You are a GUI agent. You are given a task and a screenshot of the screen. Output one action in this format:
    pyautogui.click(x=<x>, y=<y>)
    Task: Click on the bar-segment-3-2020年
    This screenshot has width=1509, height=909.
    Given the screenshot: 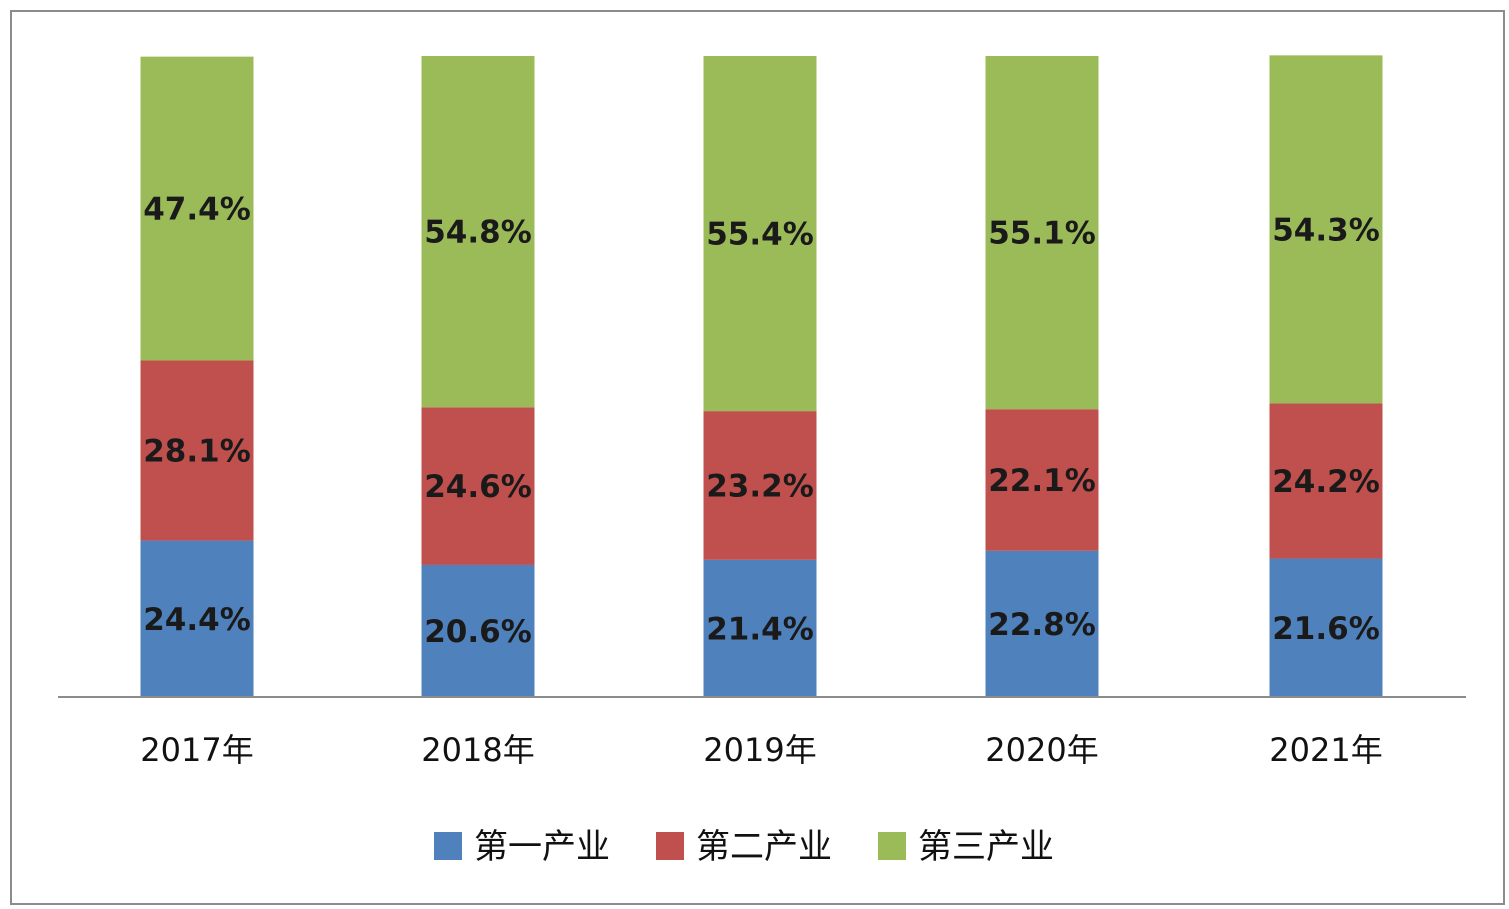 What is the action you would take?
    pyautogui.click(x=1042, y=233)
    